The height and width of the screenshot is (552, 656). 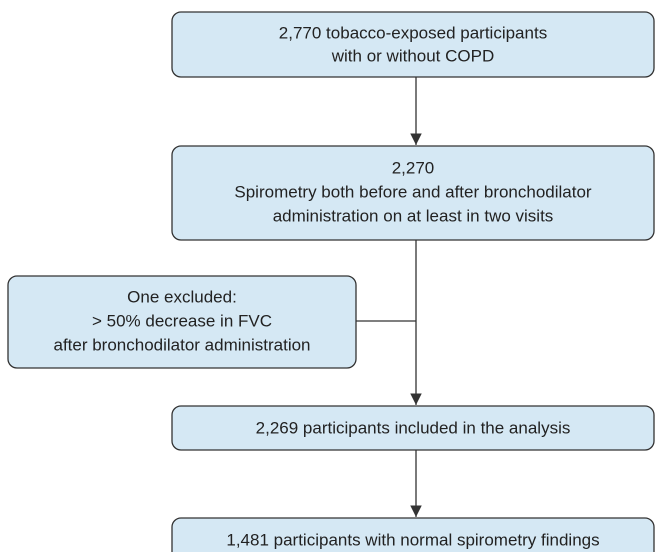 I want to click on node-text: One excluded:, so click(x=182, y=296).